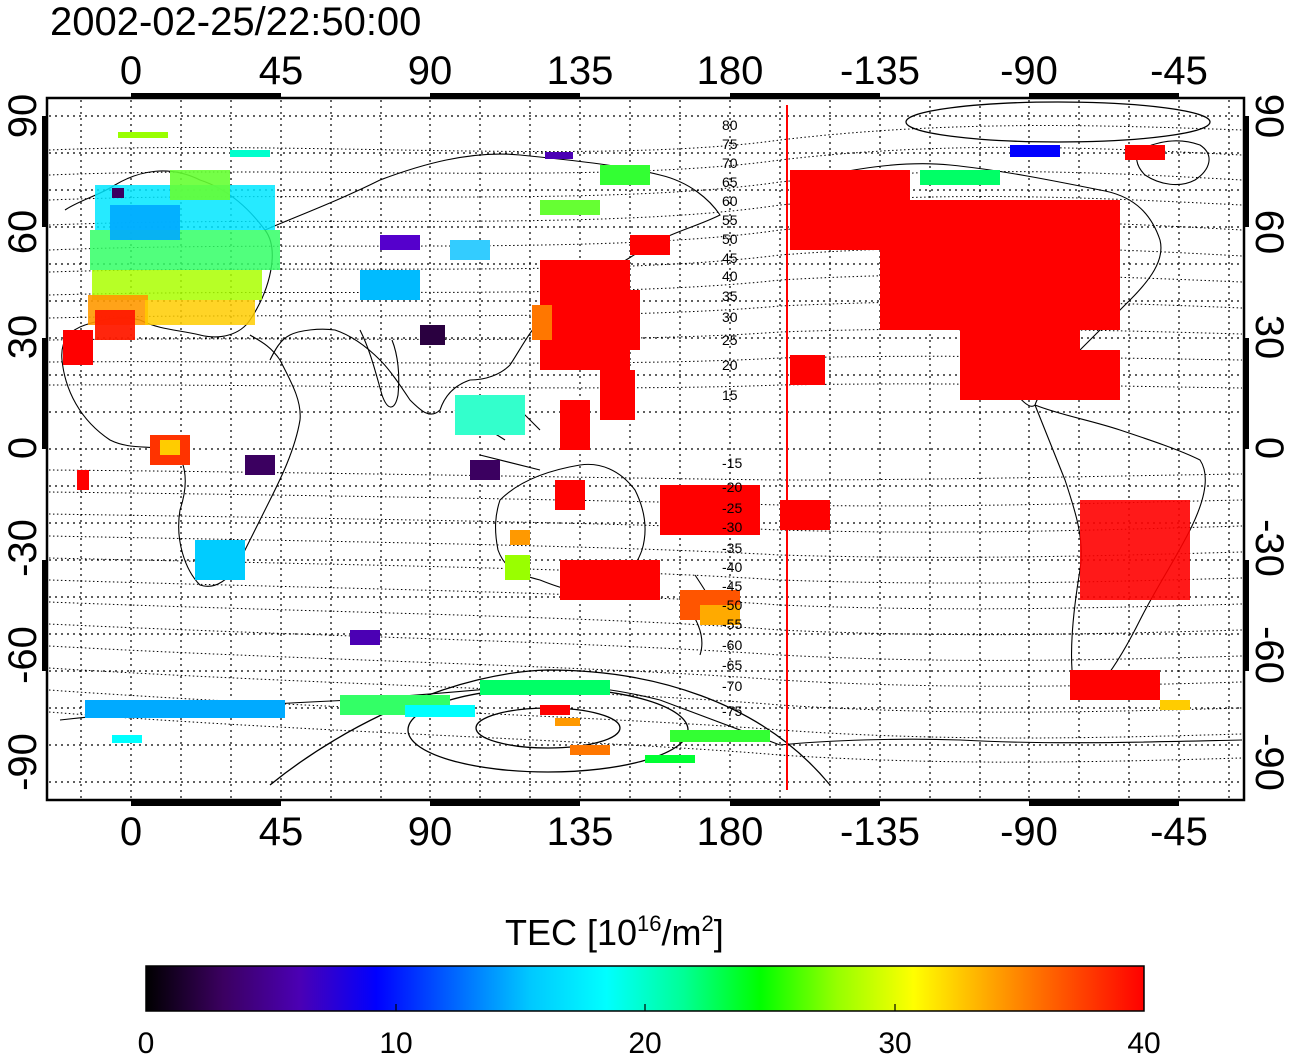 This screenshot has height=1057, width=1292. Describe the element at coordinates (730, 220) in the screenshot. I see `contour-label: 55` at that location.